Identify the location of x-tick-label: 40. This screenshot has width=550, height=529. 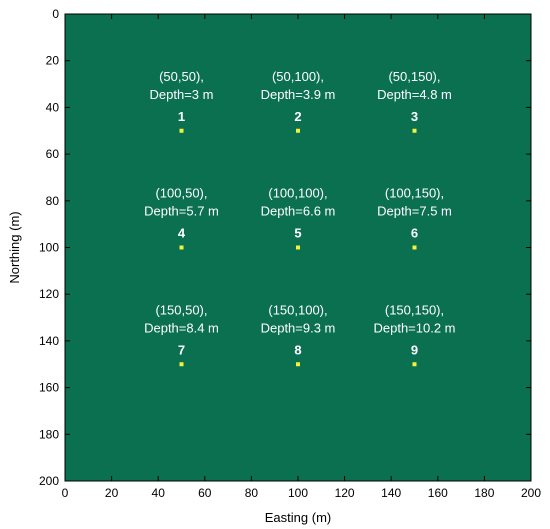
(159, 493).